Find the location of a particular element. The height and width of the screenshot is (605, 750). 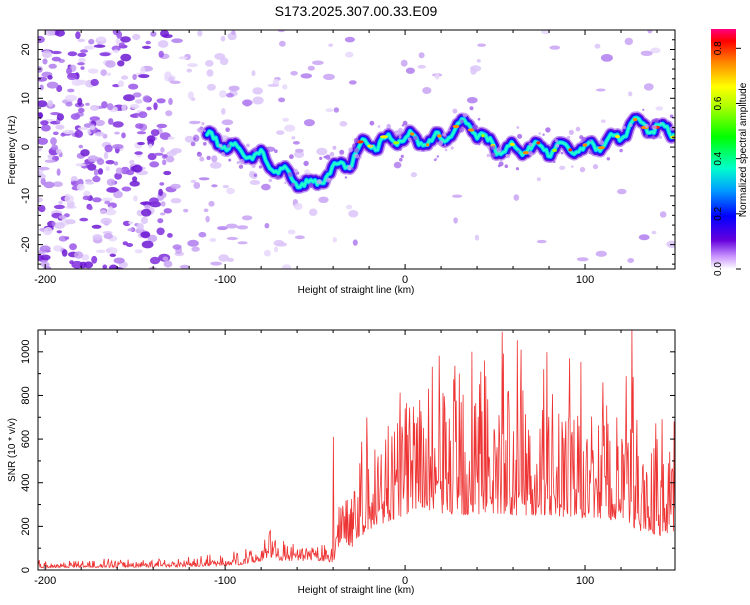

y-tick-label: 20 is located at coordinates (26, 49).